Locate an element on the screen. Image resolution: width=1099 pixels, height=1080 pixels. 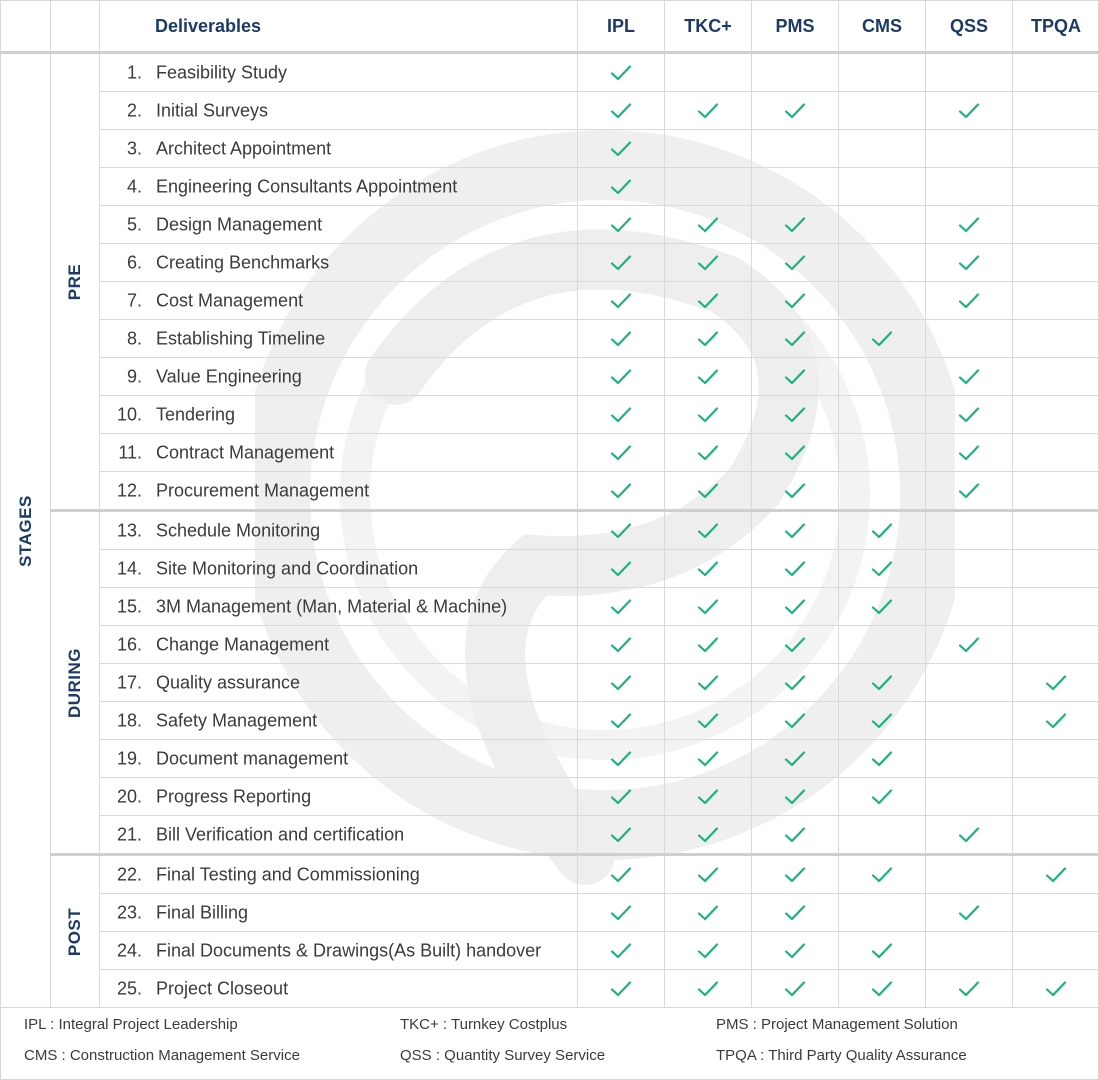
deliverable-label: Tendering is located at coordinates (196, 414).